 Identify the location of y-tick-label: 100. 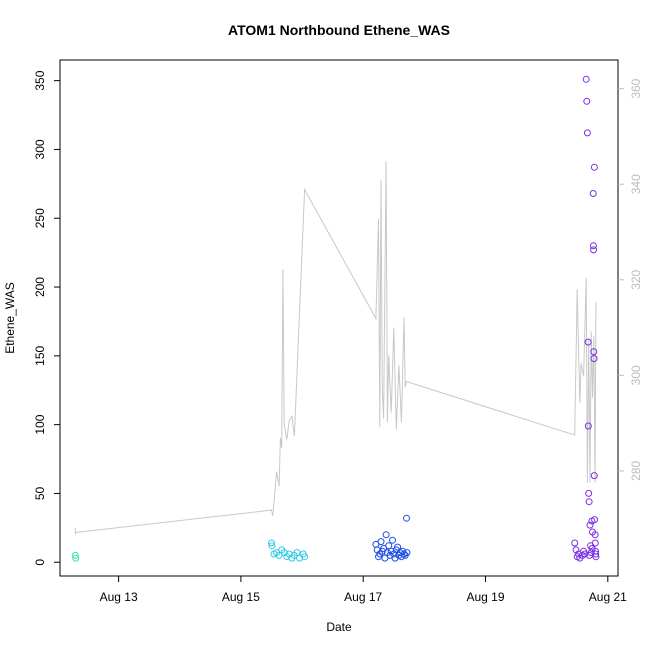
(40, 424).